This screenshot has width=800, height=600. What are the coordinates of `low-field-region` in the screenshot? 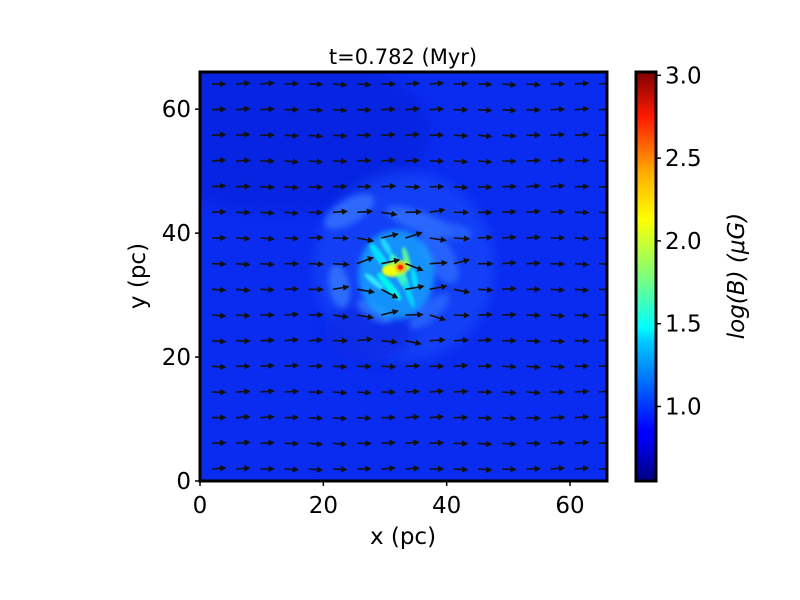 It's located at (315, 142).